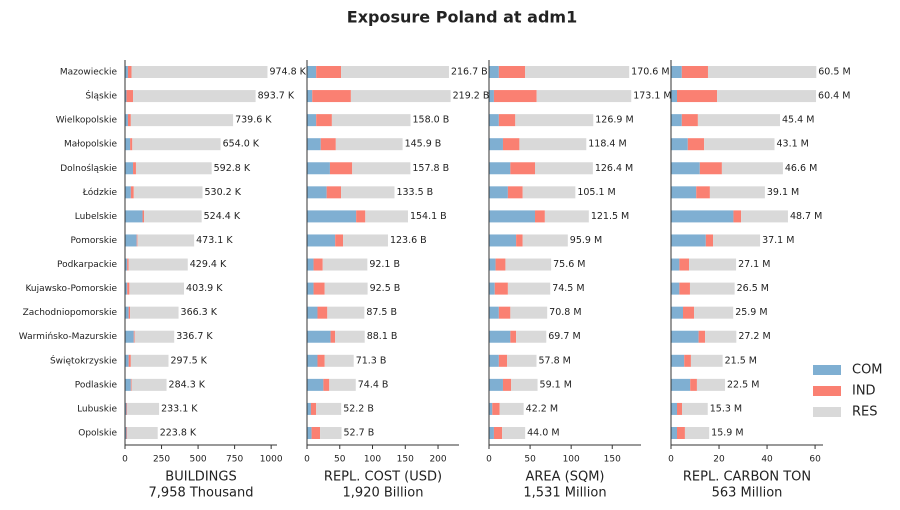  What do you see at coordinates (96, 217) in the screenshot?
I see `y-tick-label: Lubelskie` at bounding box center [96, 217].